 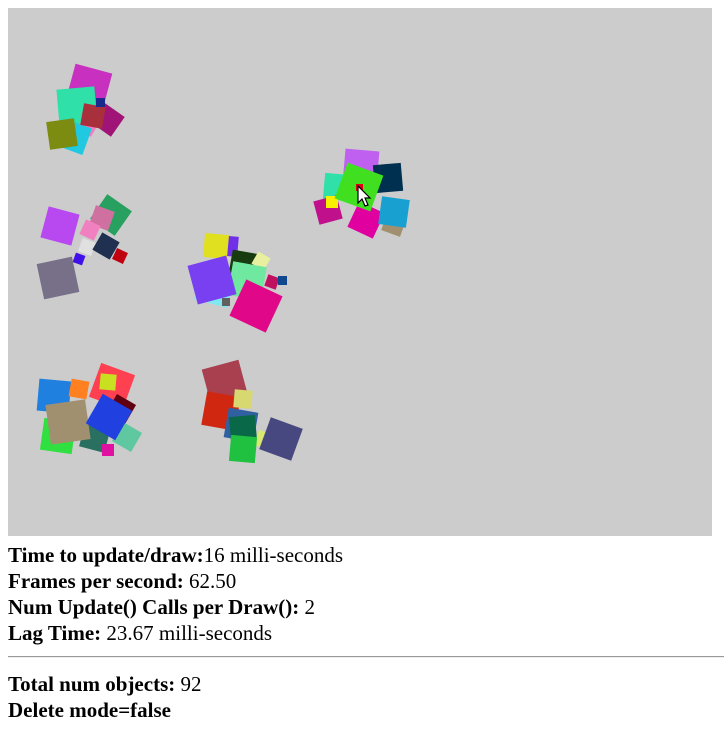 I want to click on lag-time-row: Lag Time: 23.67 milli-seconds, so click(x=175, y=633).